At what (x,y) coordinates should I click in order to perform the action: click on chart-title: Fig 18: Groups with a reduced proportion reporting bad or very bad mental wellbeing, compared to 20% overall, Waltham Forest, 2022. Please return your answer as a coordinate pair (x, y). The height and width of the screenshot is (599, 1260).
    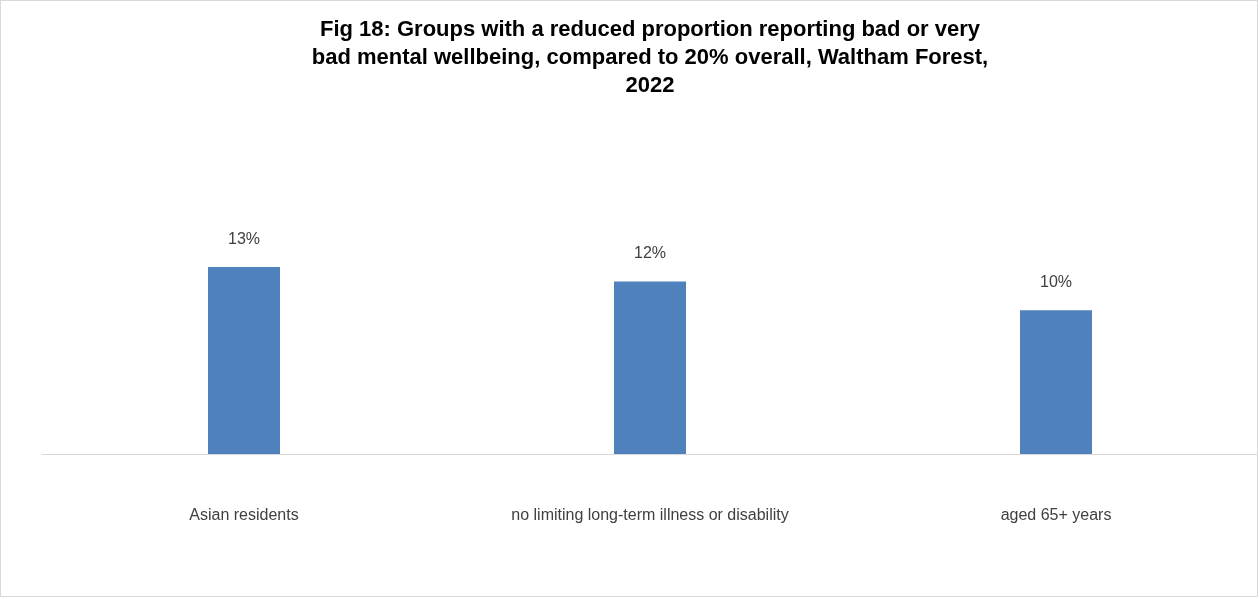
    Looking at the image, I should click on (650, 56).